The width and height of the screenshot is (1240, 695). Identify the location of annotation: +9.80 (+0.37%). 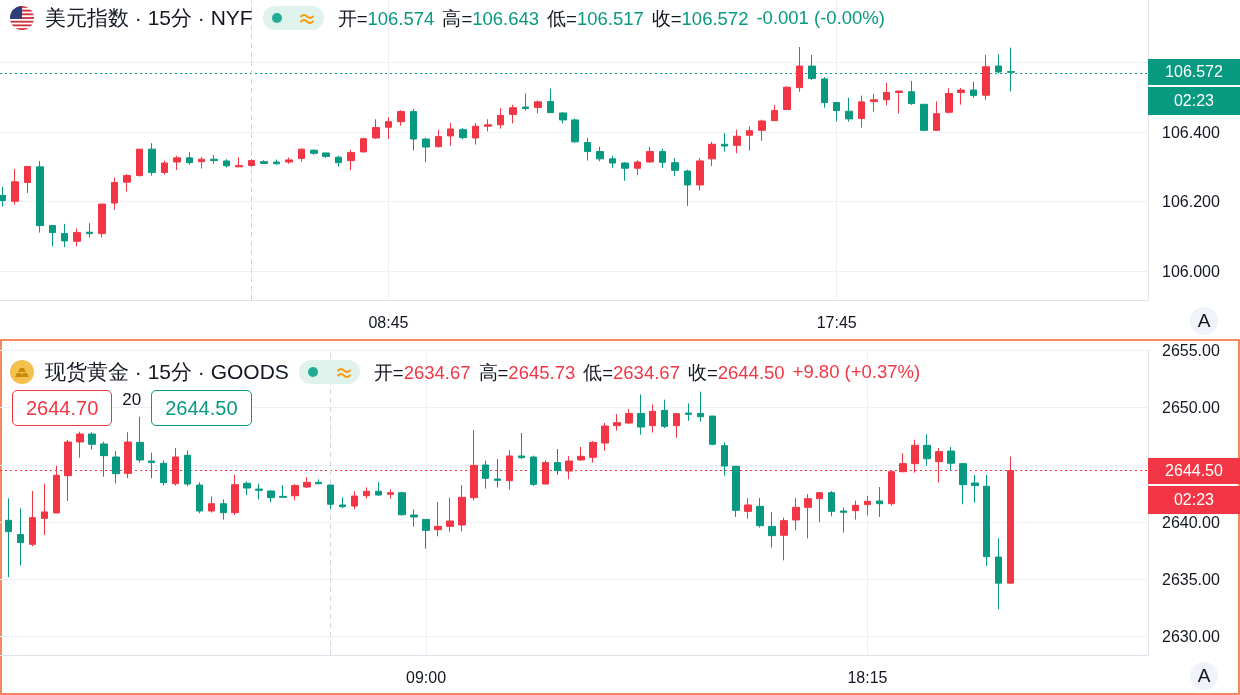
(856, 371).